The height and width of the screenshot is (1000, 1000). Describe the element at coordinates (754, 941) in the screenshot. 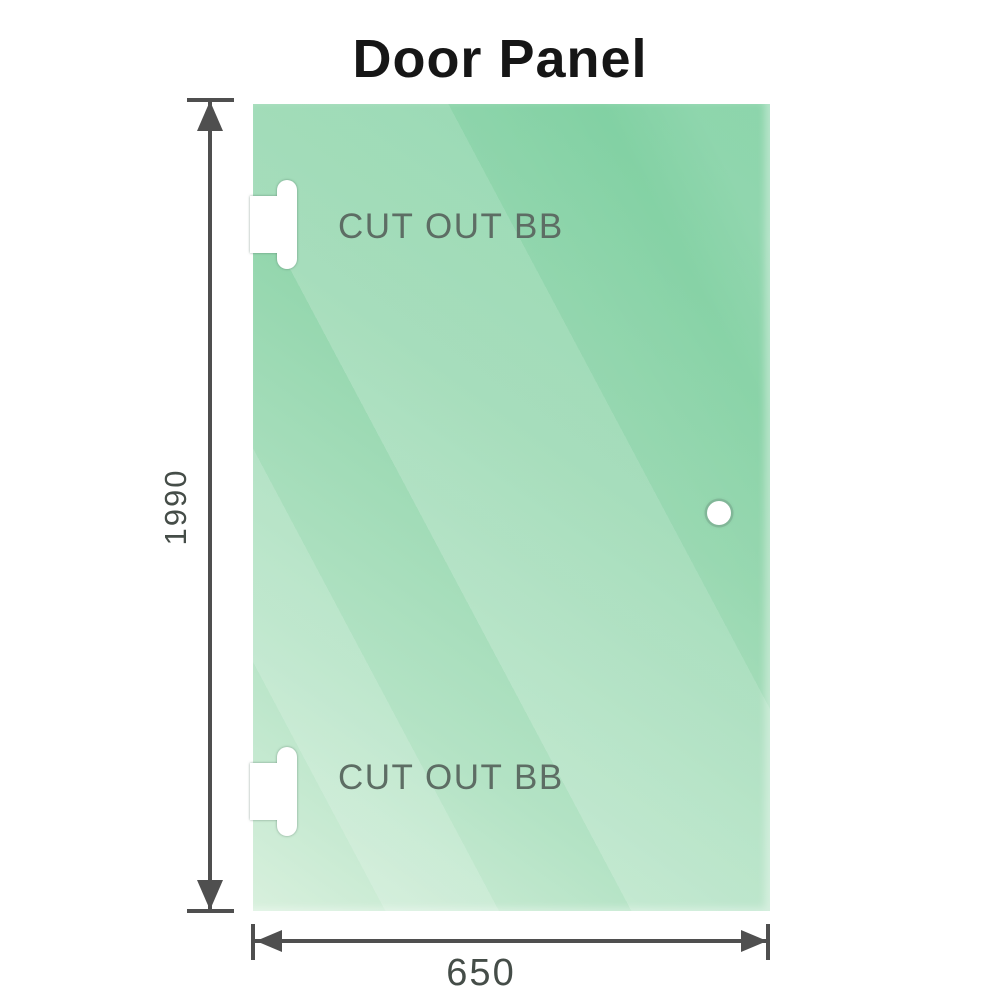

I see `arrow-right-icon` at that location.